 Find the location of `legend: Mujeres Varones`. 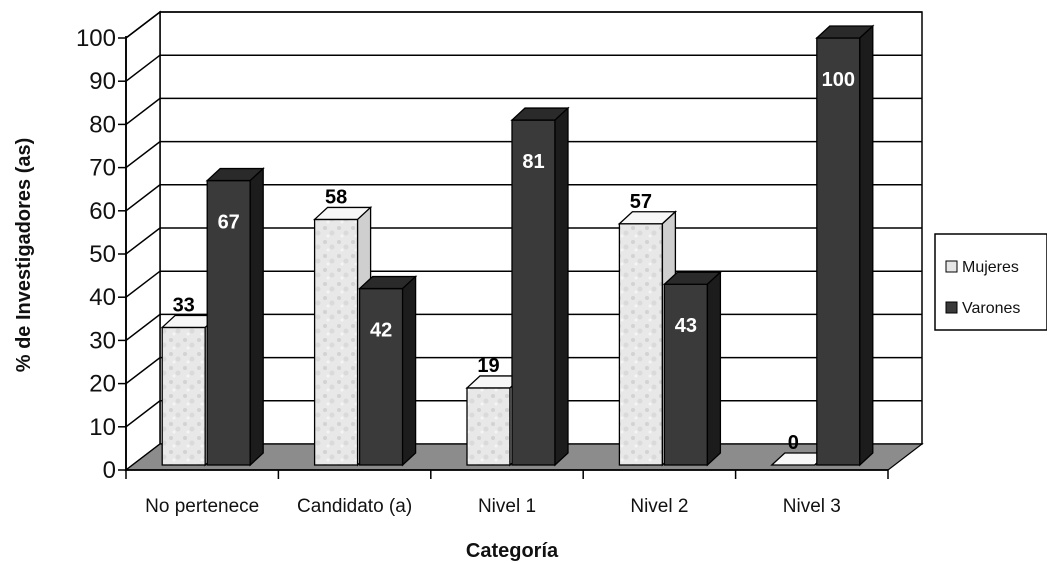

legend: Mujeres Varones is located at coordinates (990, 282).